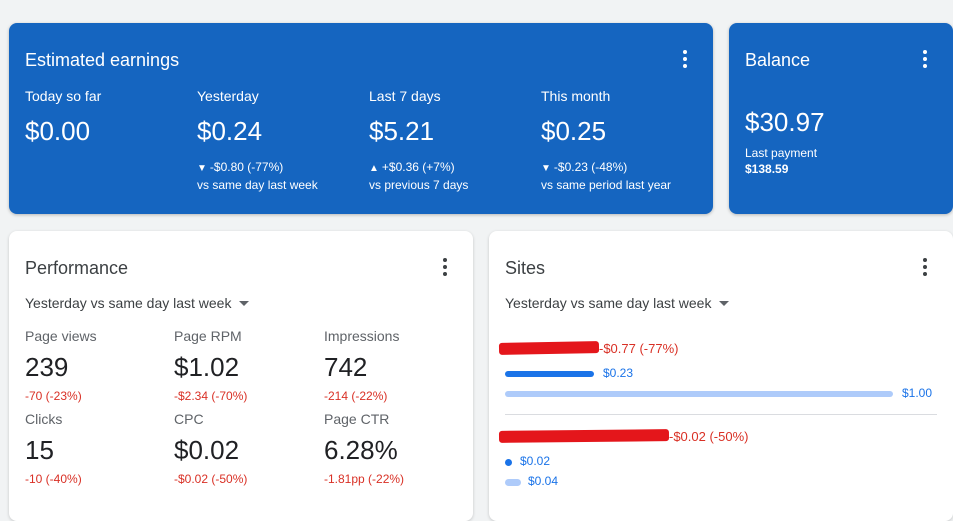 This screenshot has width=953, height=521. What do you see at coordinates (418, 167) in the screenshot?
I see `earnings-last-7-days-change: +$0.36 (+7%)` at bounding box center [418, 167].